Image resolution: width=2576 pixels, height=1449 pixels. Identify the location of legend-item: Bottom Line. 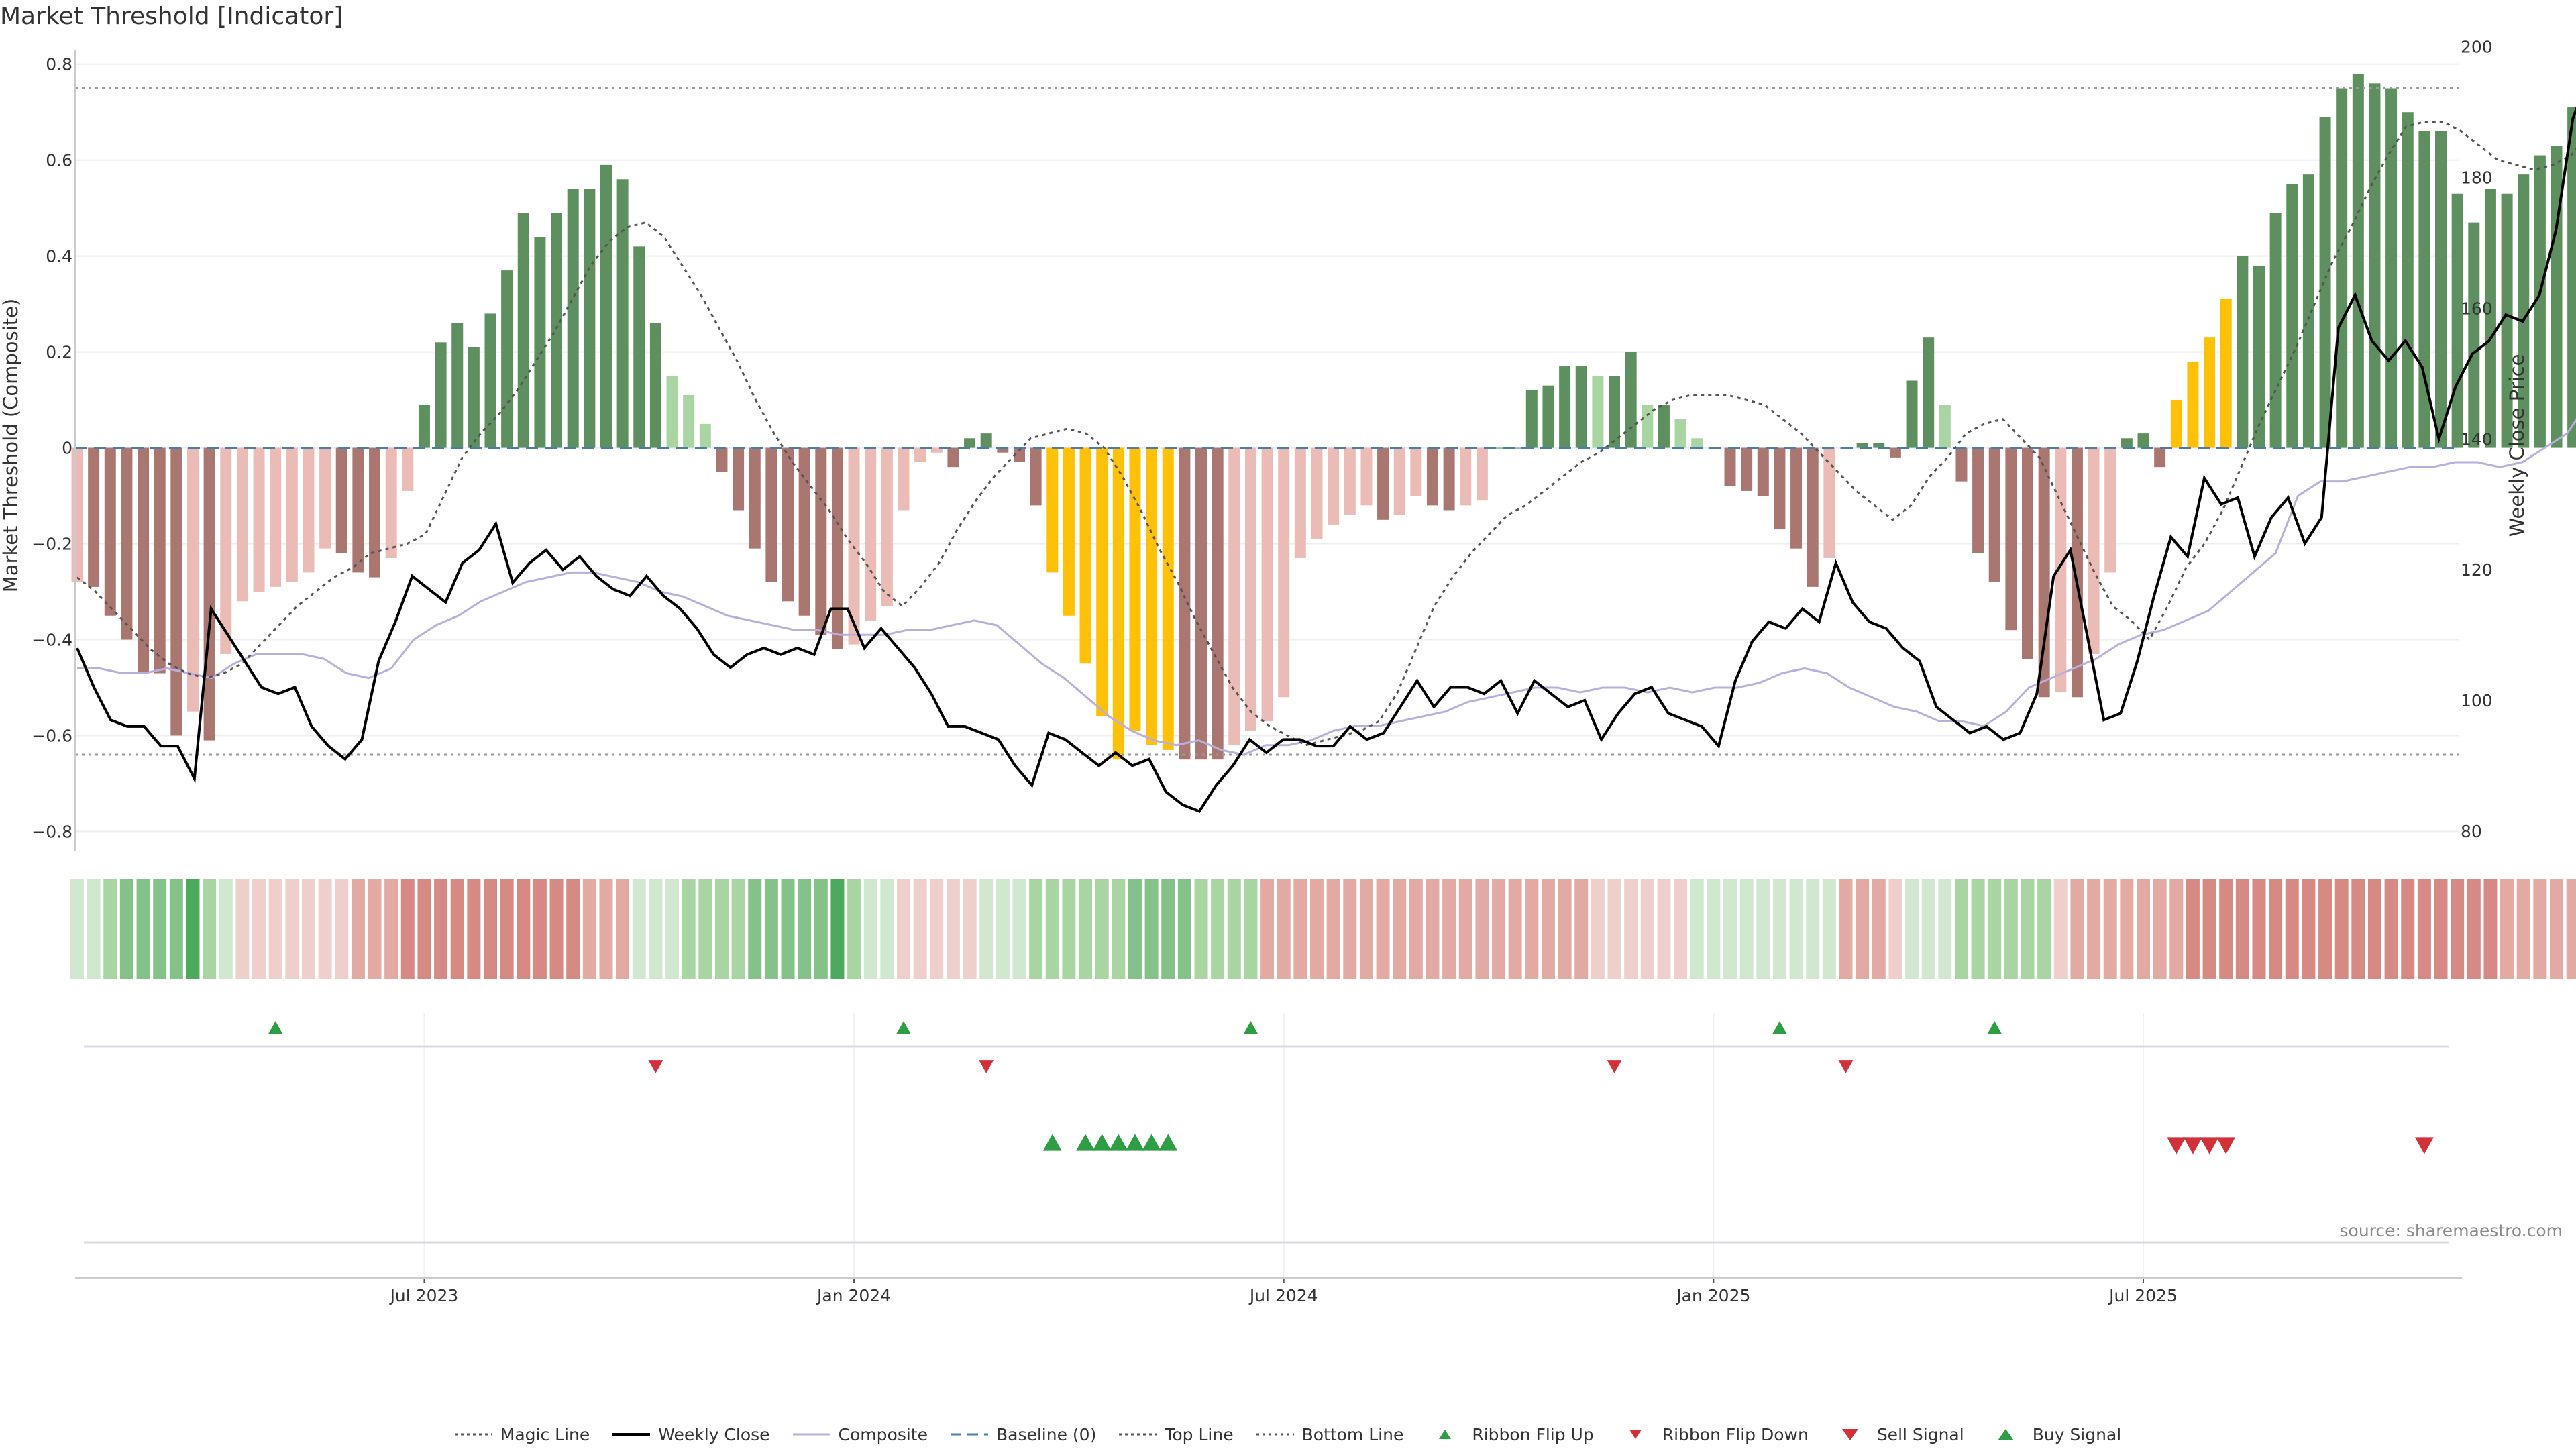
(1329, 1434).